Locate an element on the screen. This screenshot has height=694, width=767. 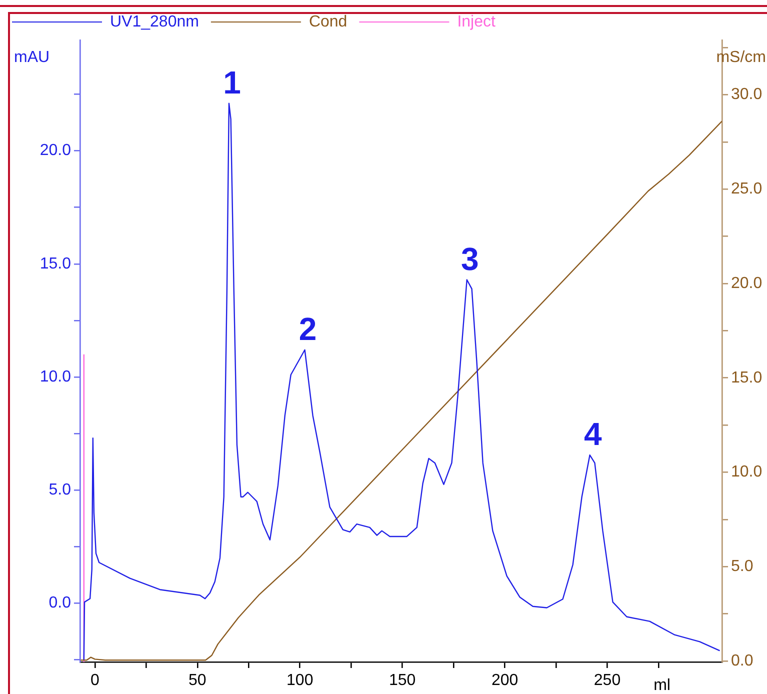
x-tick-label: 250 is located at coordinates (607, 681).